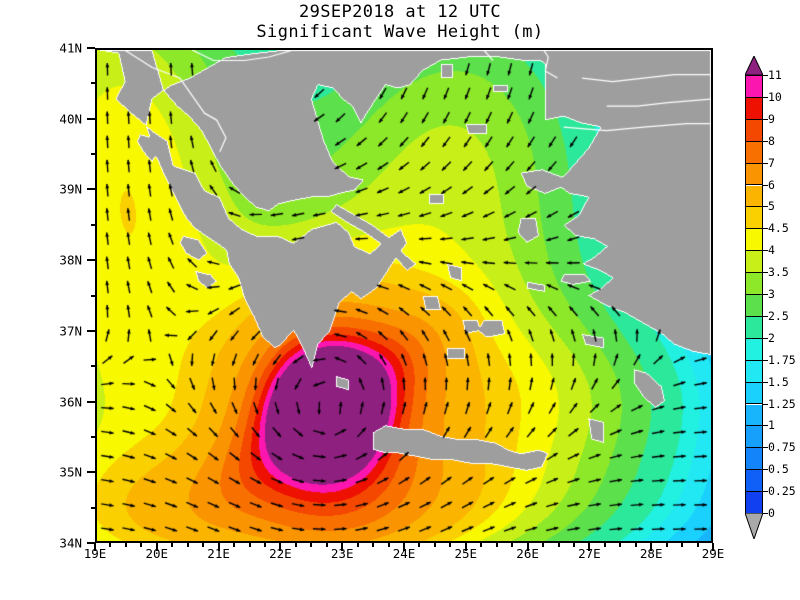 The width and height of the screenshot is (800, 600). What do you see at coordinates (778, 228) in the screenshot?
I see `colorbar-tick-label: 4.5` at bounding box center [778, 228].